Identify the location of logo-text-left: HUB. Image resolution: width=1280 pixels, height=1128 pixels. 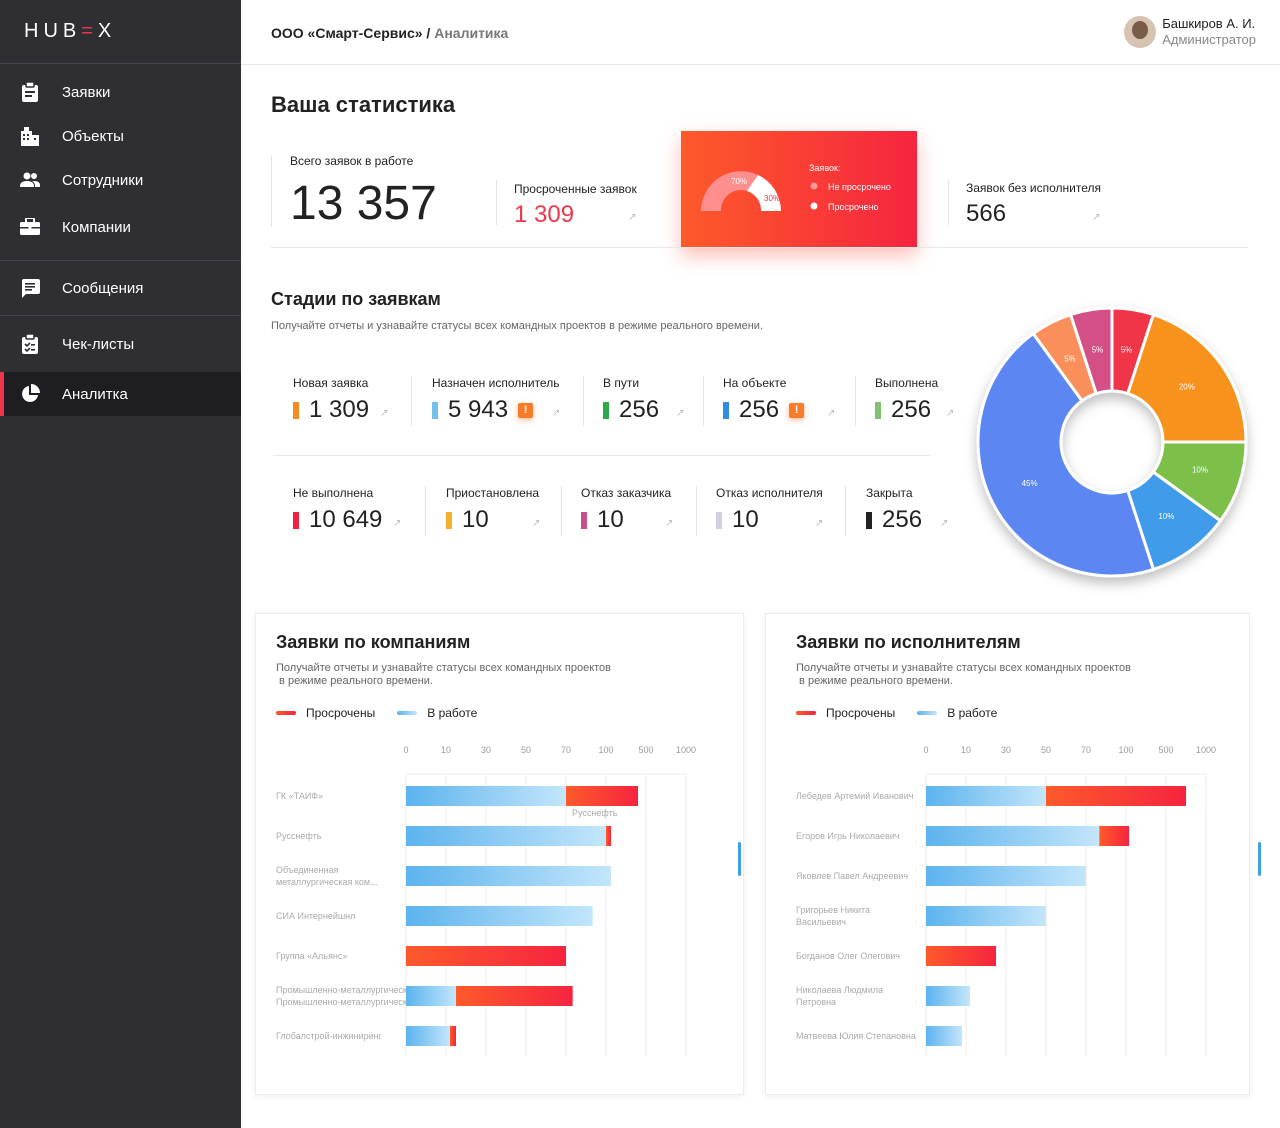
(53, 31).